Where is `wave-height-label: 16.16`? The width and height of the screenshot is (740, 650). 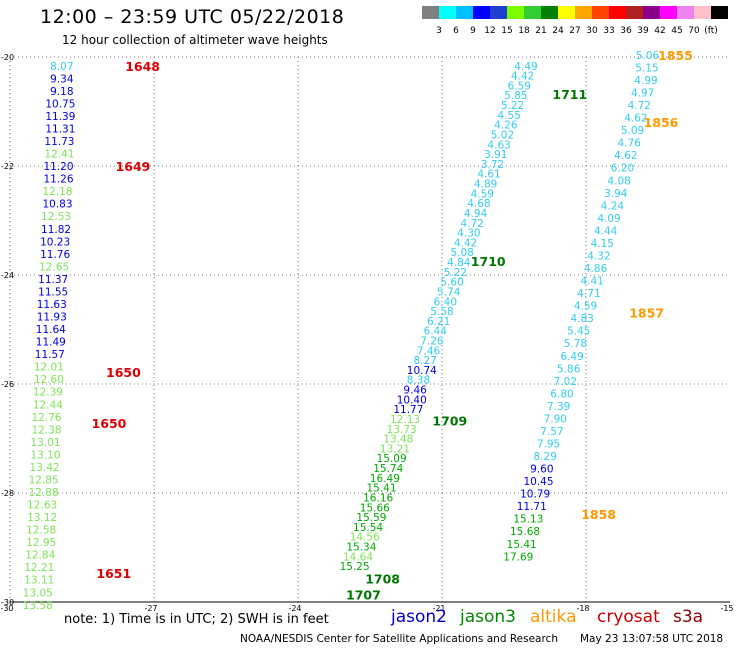
wave-height-label: 16.16 is located at coordinates (378, 498).